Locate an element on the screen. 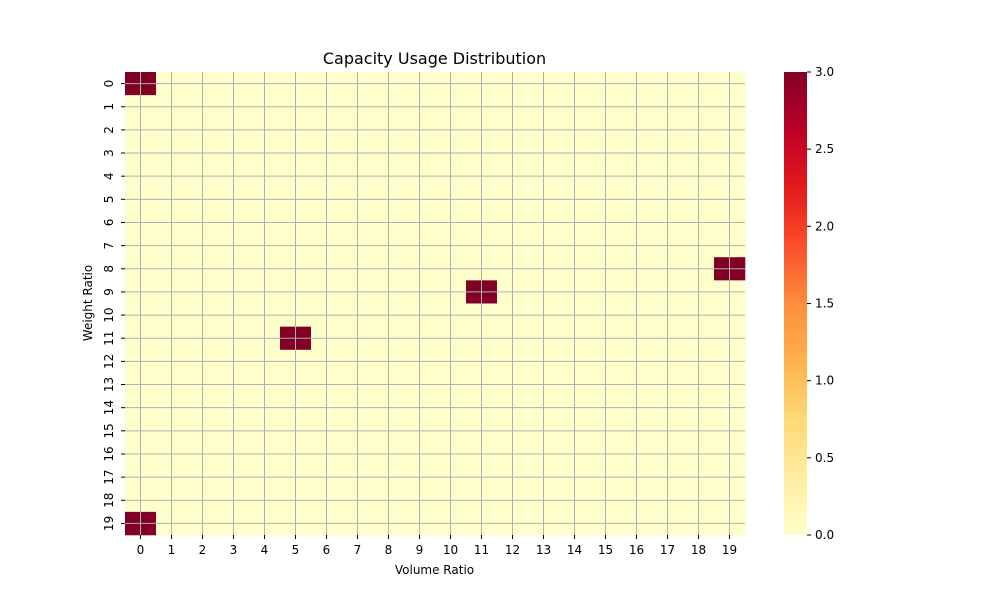 Image resolution: width=1000 pixels, height=600 pixels. x-tick-label: 6 is located at coordinates (327, 550).